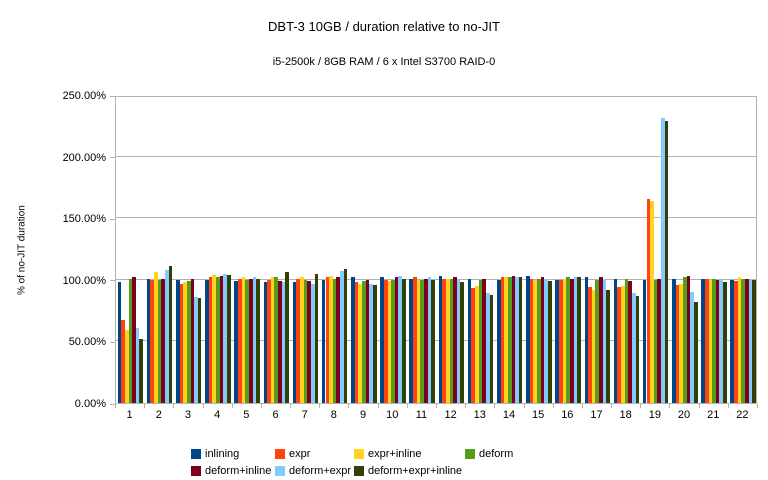  Describe the element at coordinates (666, 261) in the screenshot. I see `bar-deform+expr+inline-q19` at that location.